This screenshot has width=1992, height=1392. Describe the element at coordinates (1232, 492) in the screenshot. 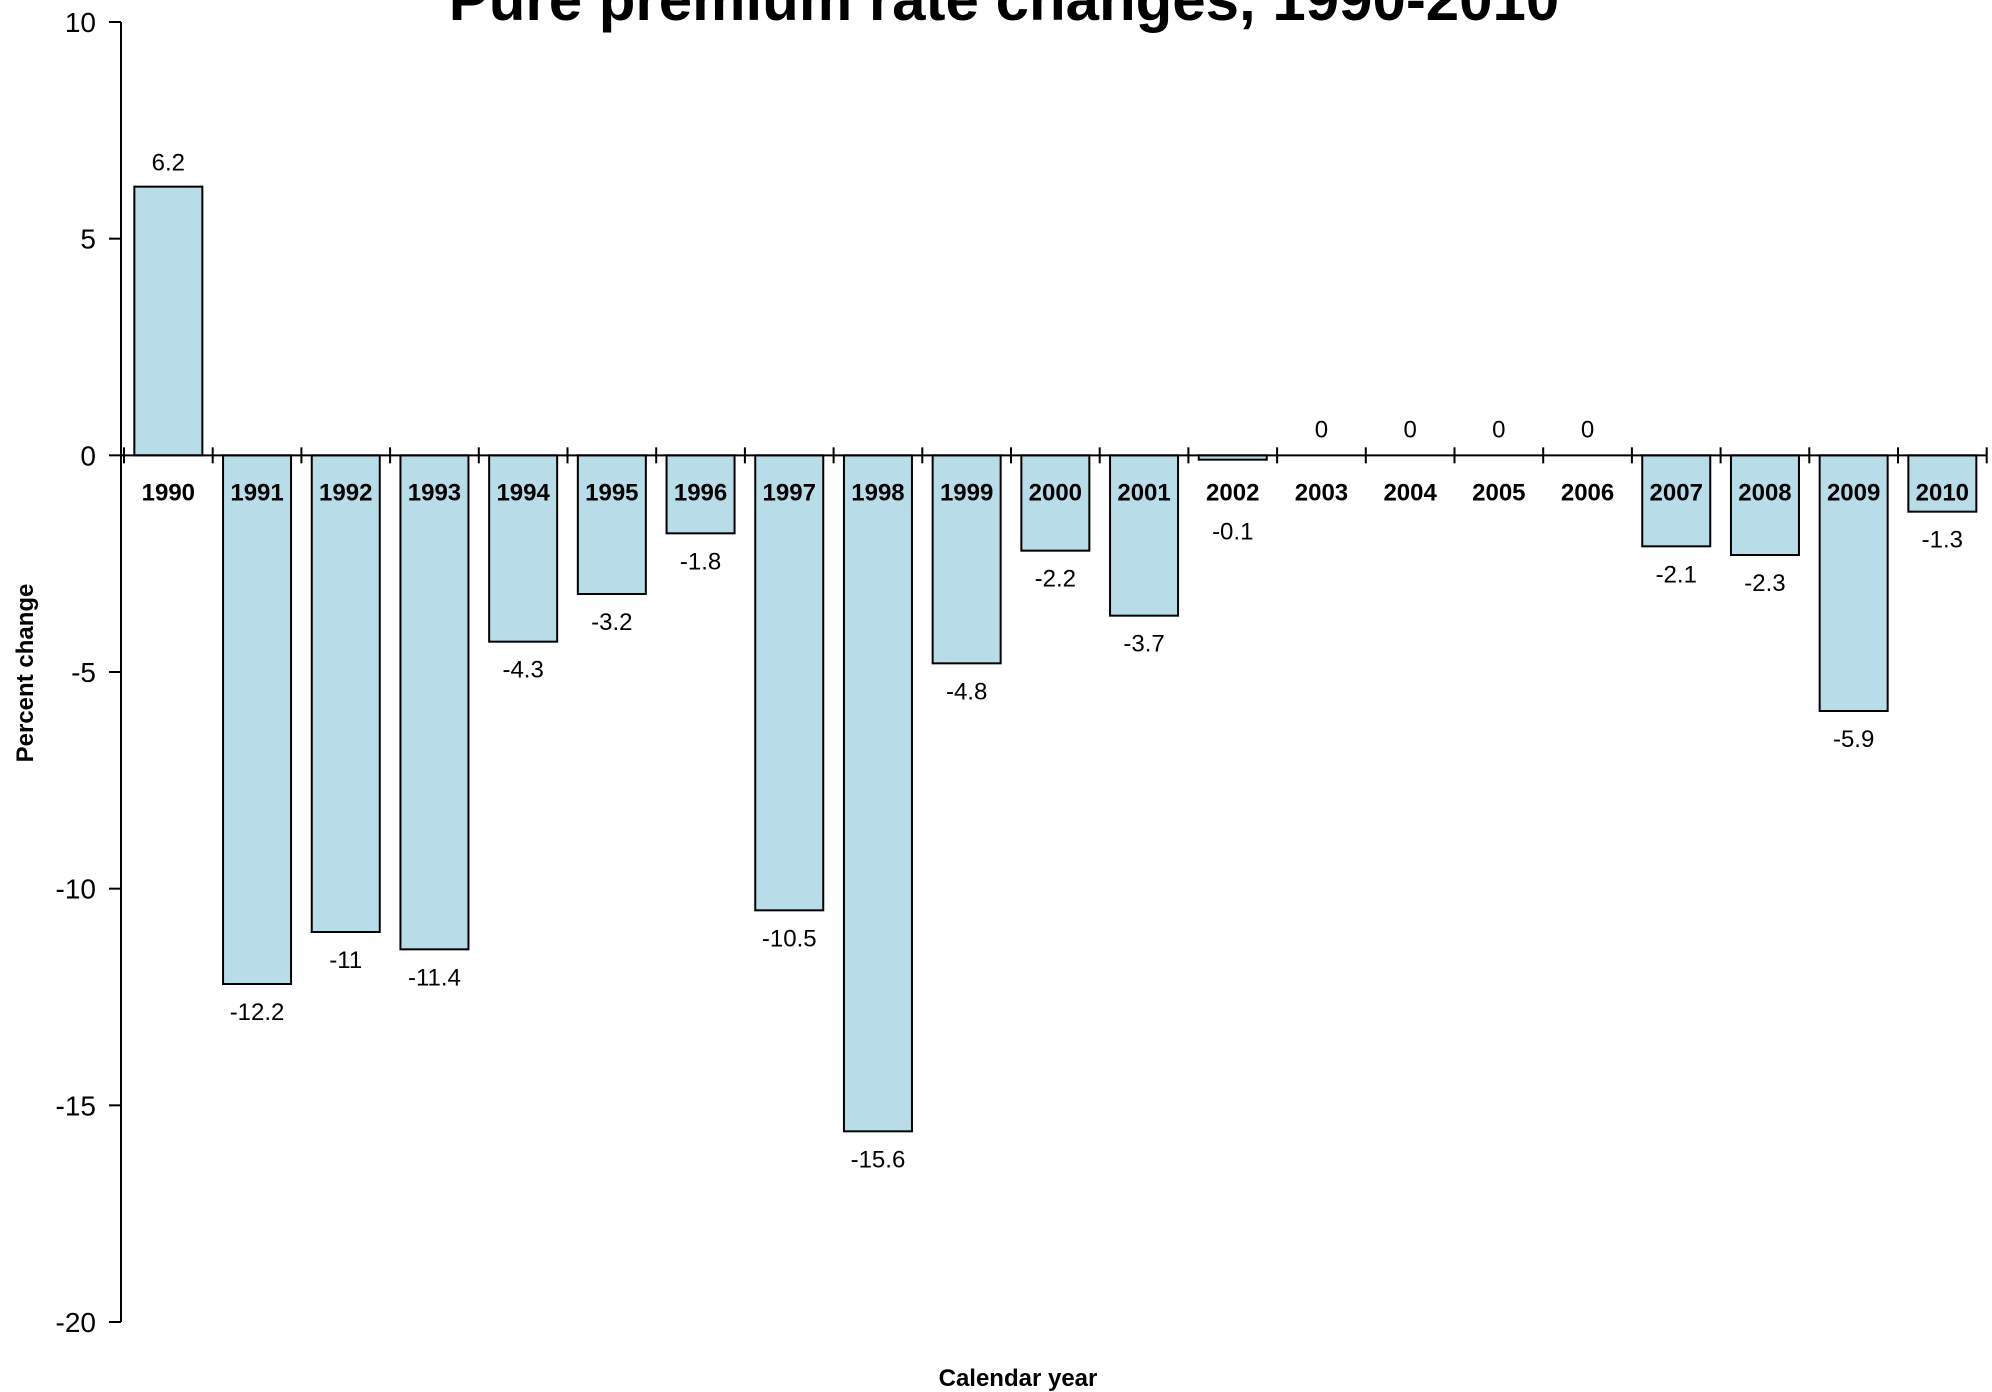

I see `x-tick-label: 2002` at that location.